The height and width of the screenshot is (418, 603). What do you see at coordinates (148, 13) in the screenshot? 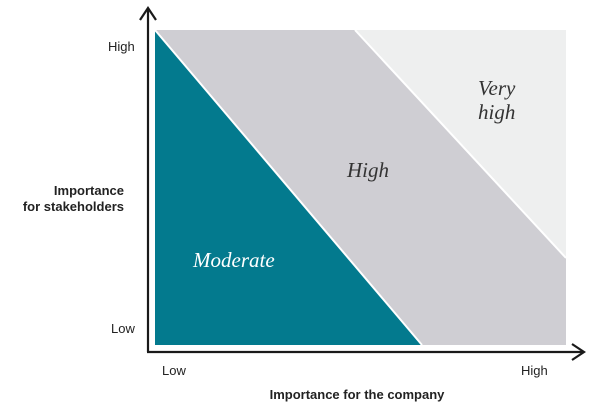
I see `y-axis-arrowhead` at bounding box center [148, 13].